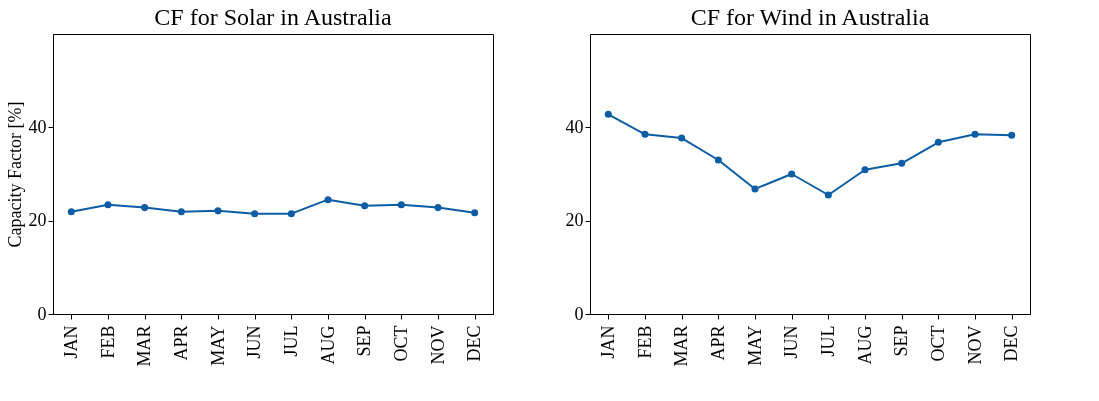 This screenshot has height=401, width=1099. I want to click on chart-title: CF for Wind in Australia, so click(810, 17).